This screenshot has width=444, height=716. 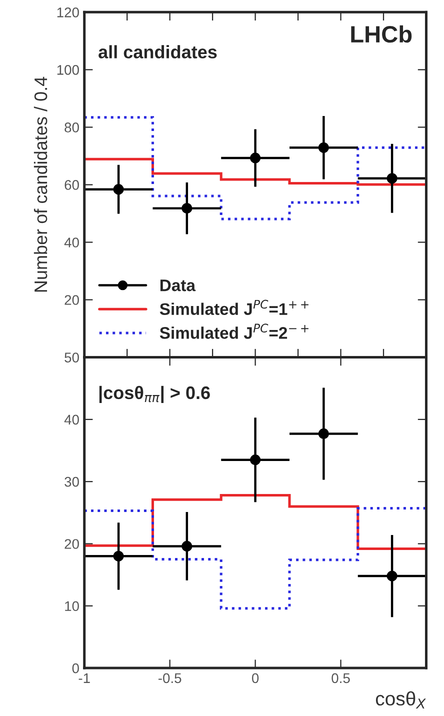 What do you see at coordinates (170, 678) in the screenshot?
I see `x-tick-label: -0.5` at bounding box center [170, 678].